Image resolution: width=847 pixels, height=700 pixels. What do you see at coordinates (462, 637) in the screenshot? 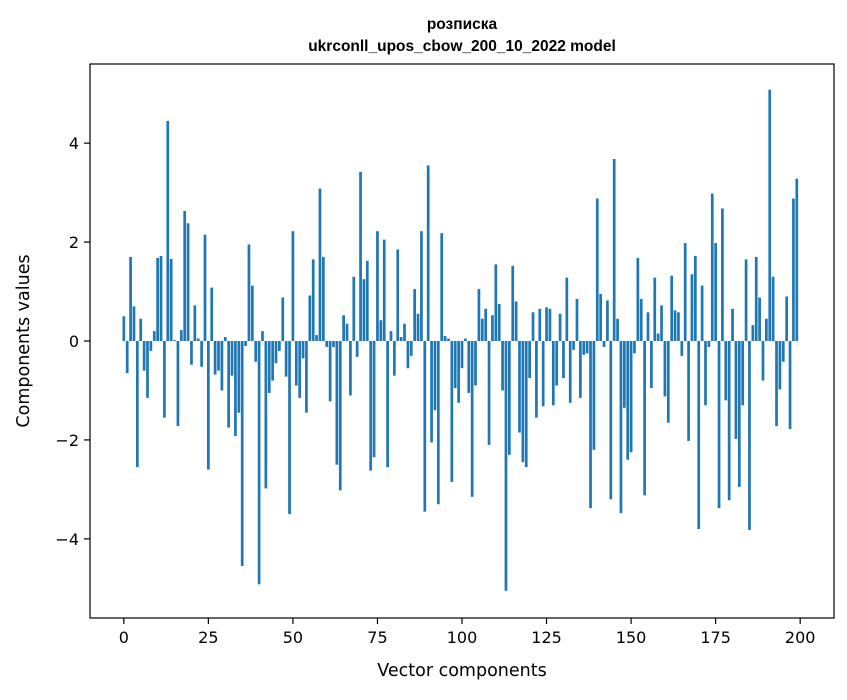
I see `x-tick-label: 100` at bounding box center [462, 637].